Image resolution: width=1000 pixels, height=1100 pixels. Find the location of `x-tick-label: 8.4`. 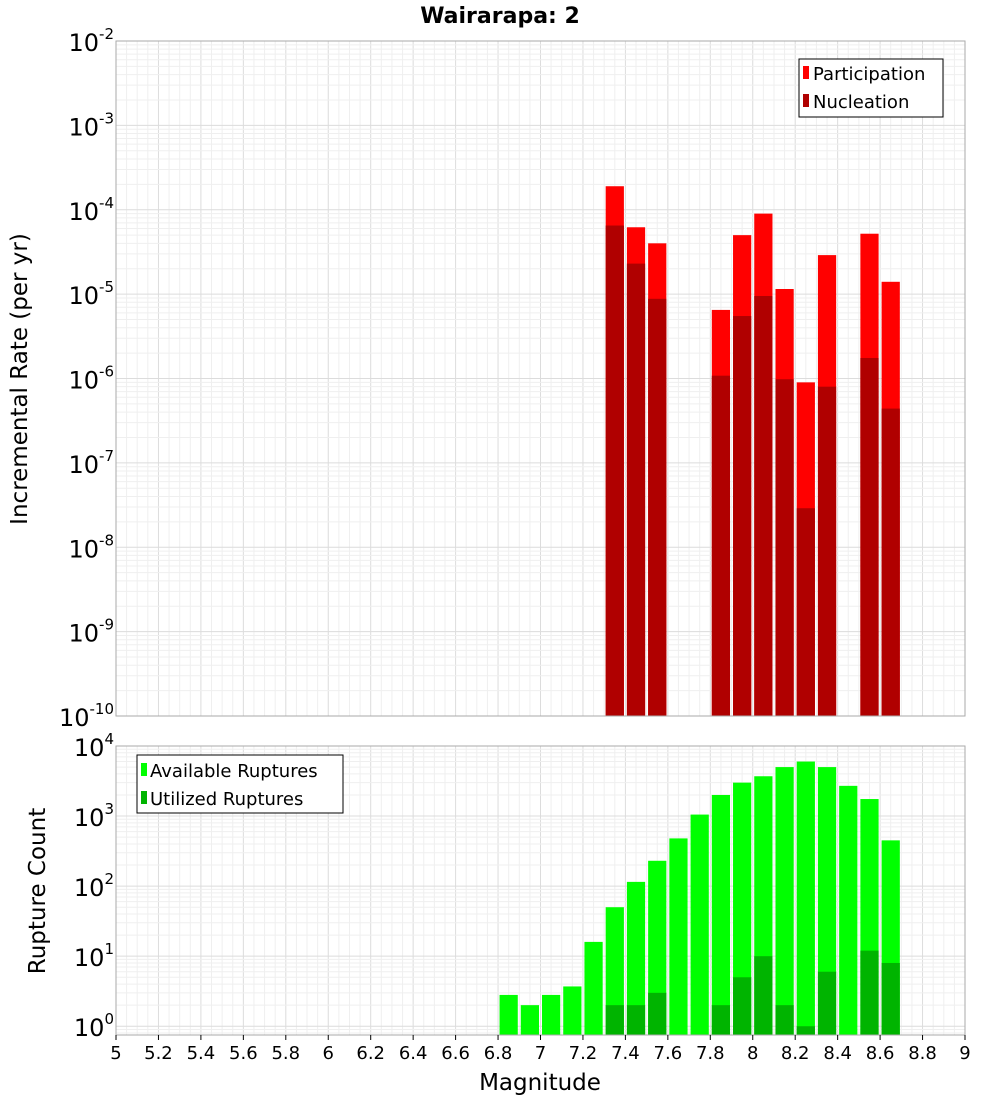

x-tick-label: 8.4 is located at coordinates (837, 1053).